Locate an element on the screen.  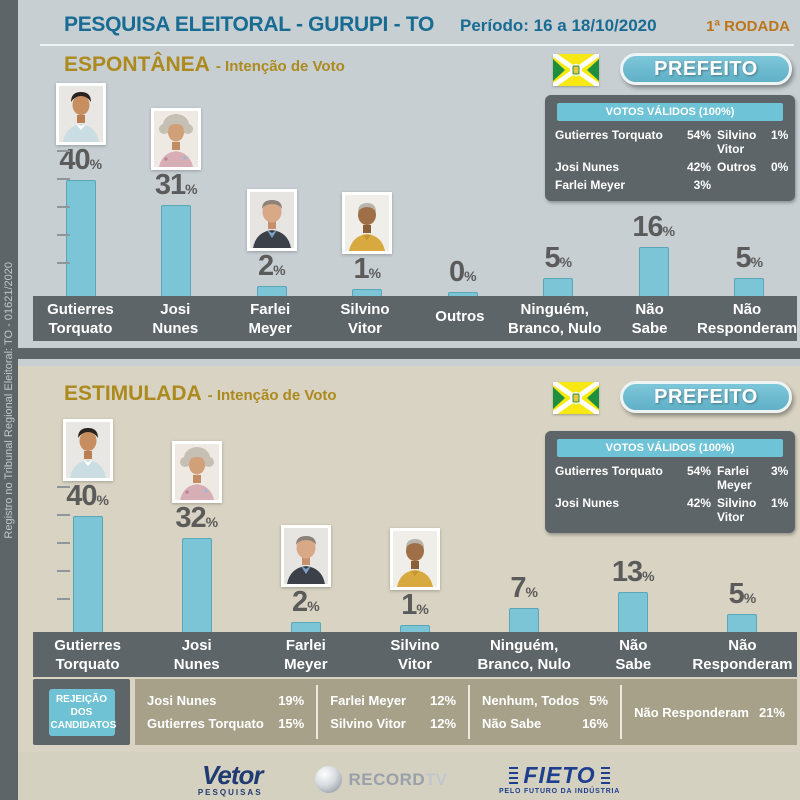
valid-vote-pct: 3% is located at coordinates (702, 185).